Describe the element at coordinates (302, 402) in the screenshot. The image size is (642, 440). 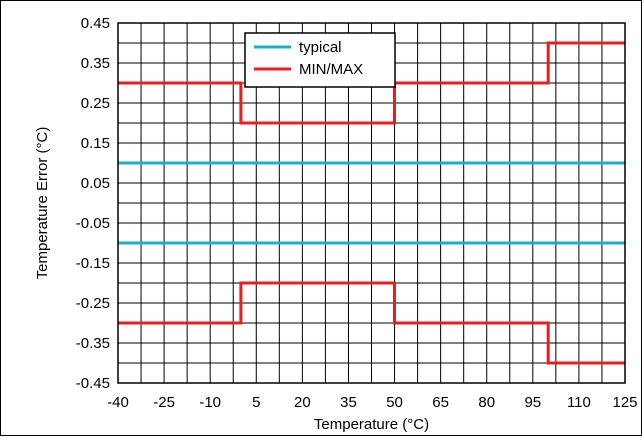
I see `x-tick-label: 20` at that location.